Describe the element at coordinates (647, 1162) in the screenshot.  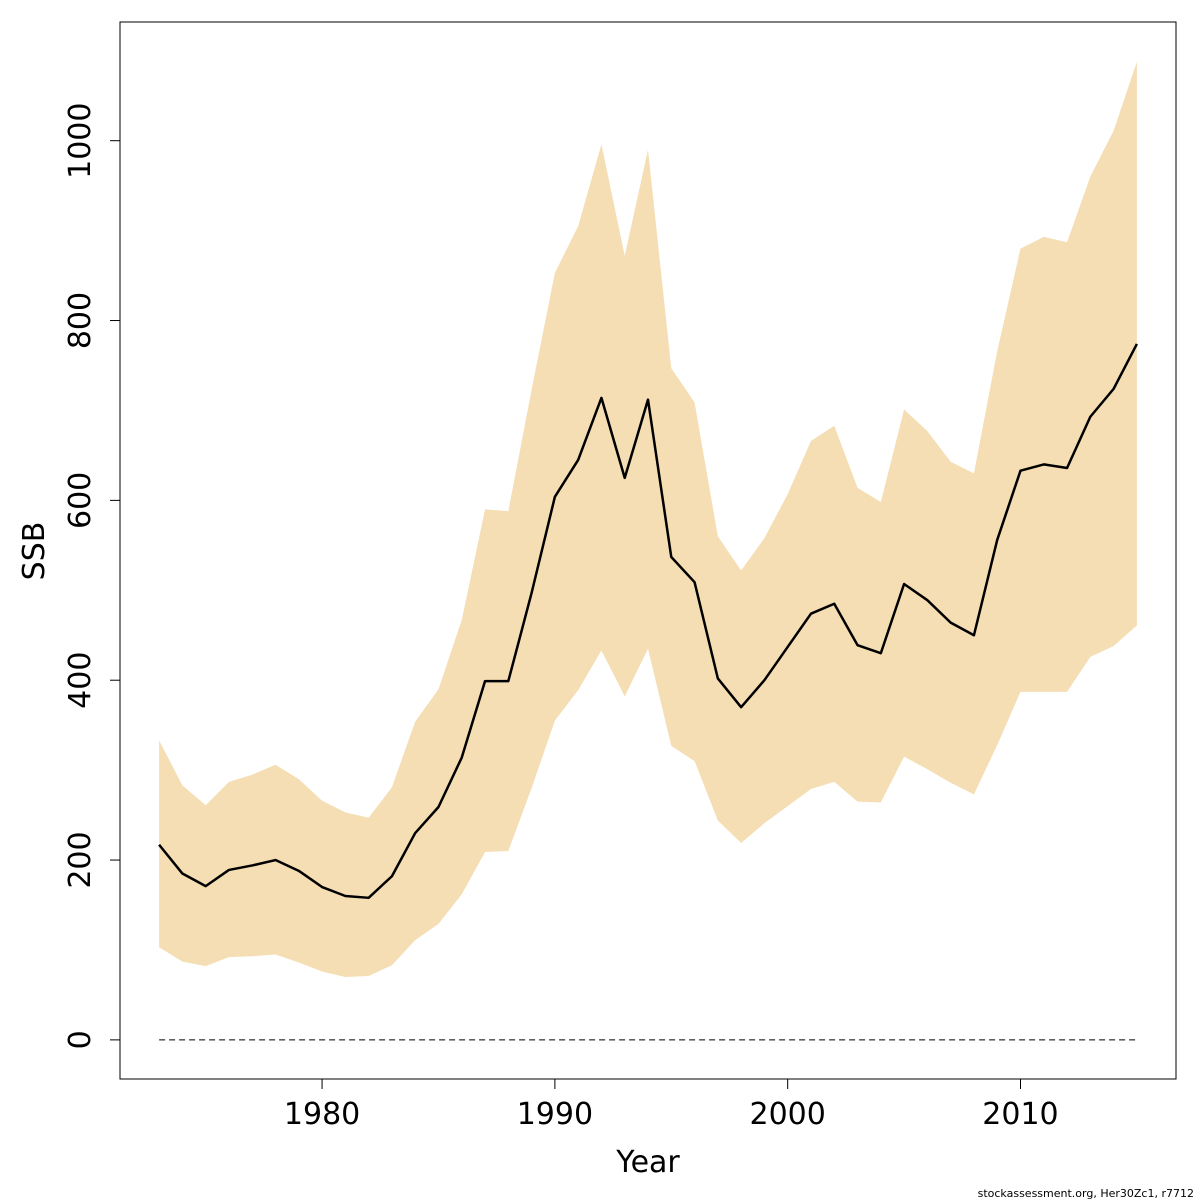
I see `x-axis-label: Year` at that location.